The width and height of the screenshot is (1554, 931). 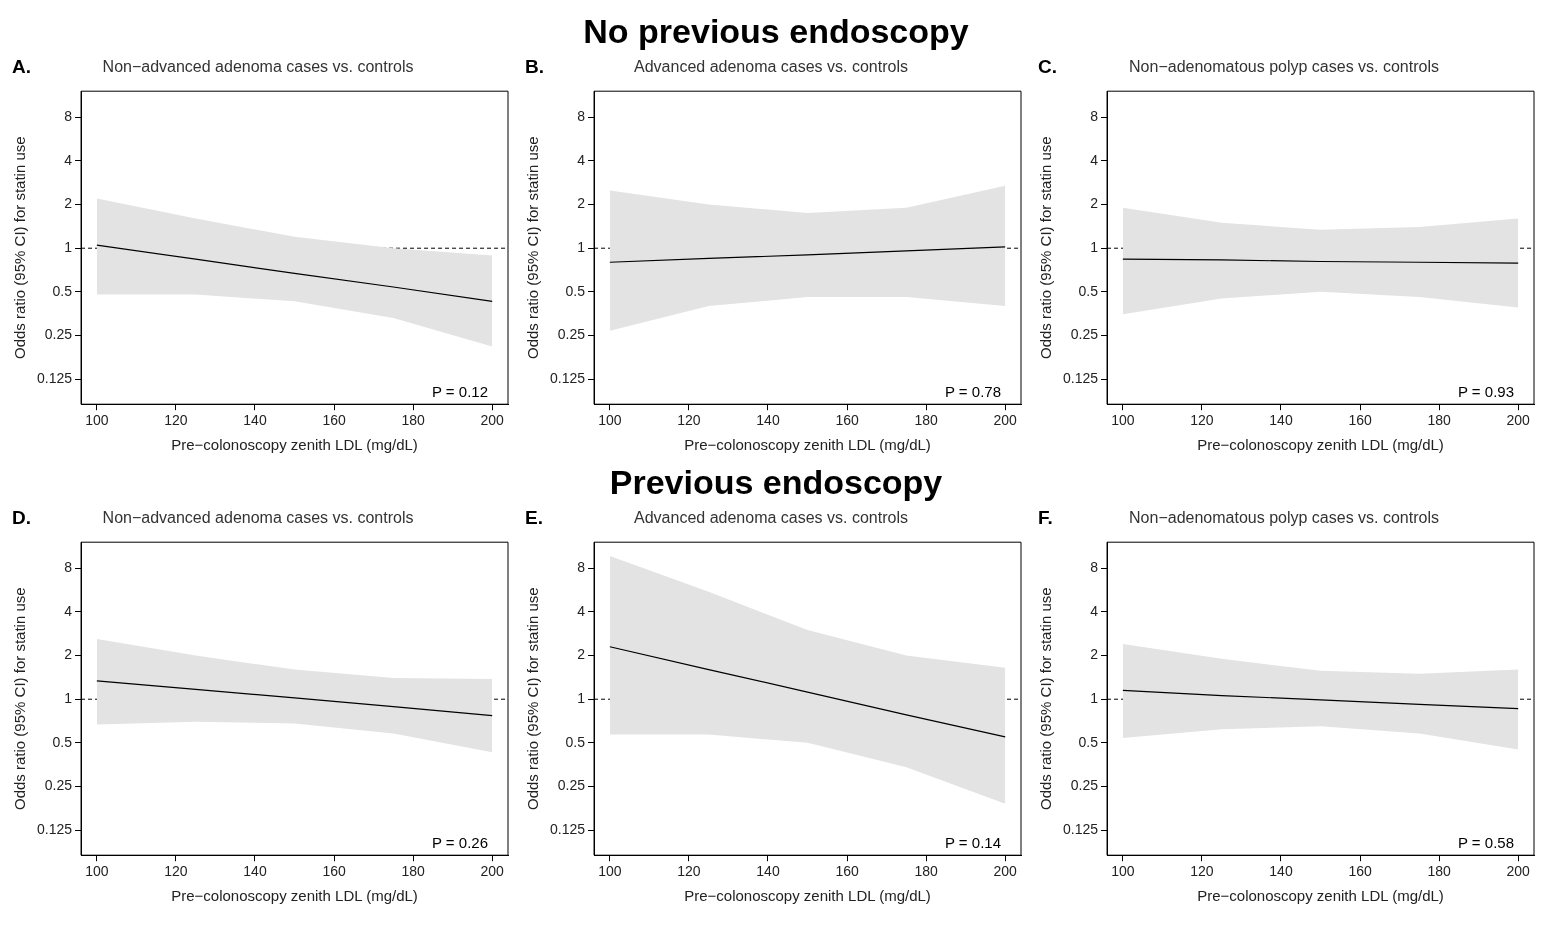 I want to click on annotation: P = 0.26, so click(x=459, y=842).